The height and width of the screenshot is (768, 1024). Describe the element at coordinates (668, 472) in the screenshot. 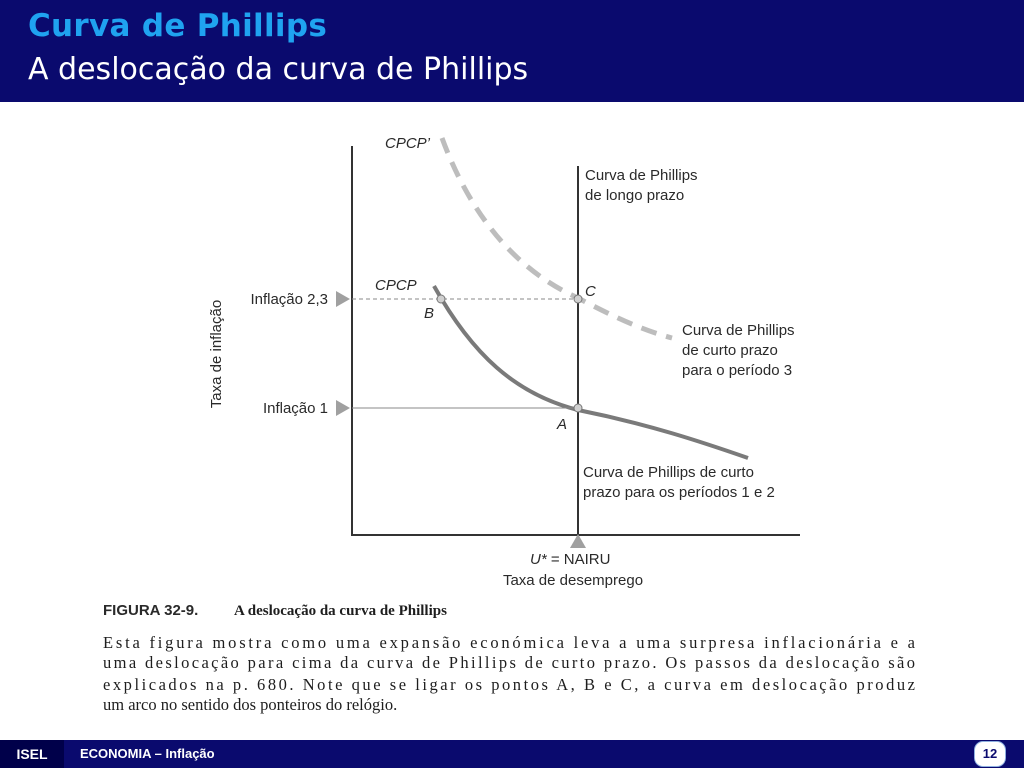

I see `short-run-description-line: Curva de Phillips de curto` at that location.